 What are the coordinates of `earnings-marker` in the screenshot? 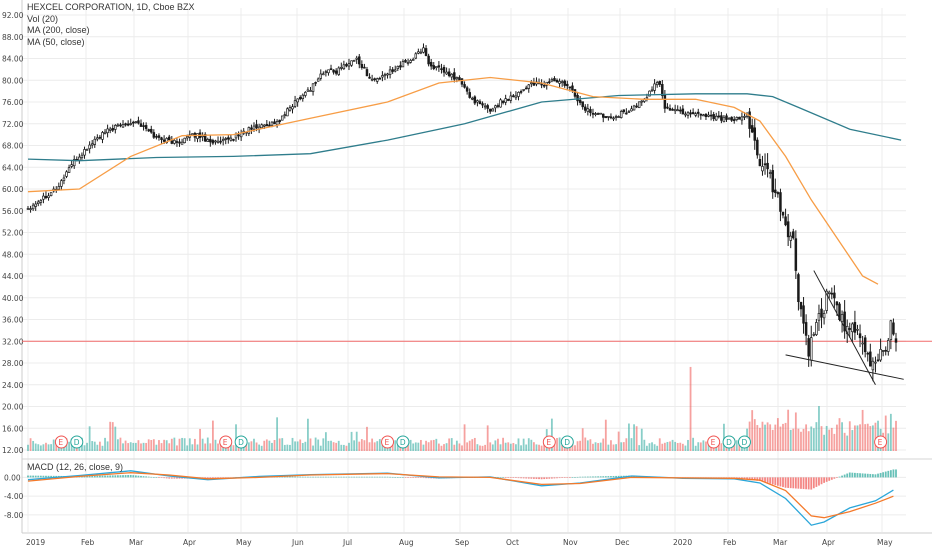 It's located at (714, 442).